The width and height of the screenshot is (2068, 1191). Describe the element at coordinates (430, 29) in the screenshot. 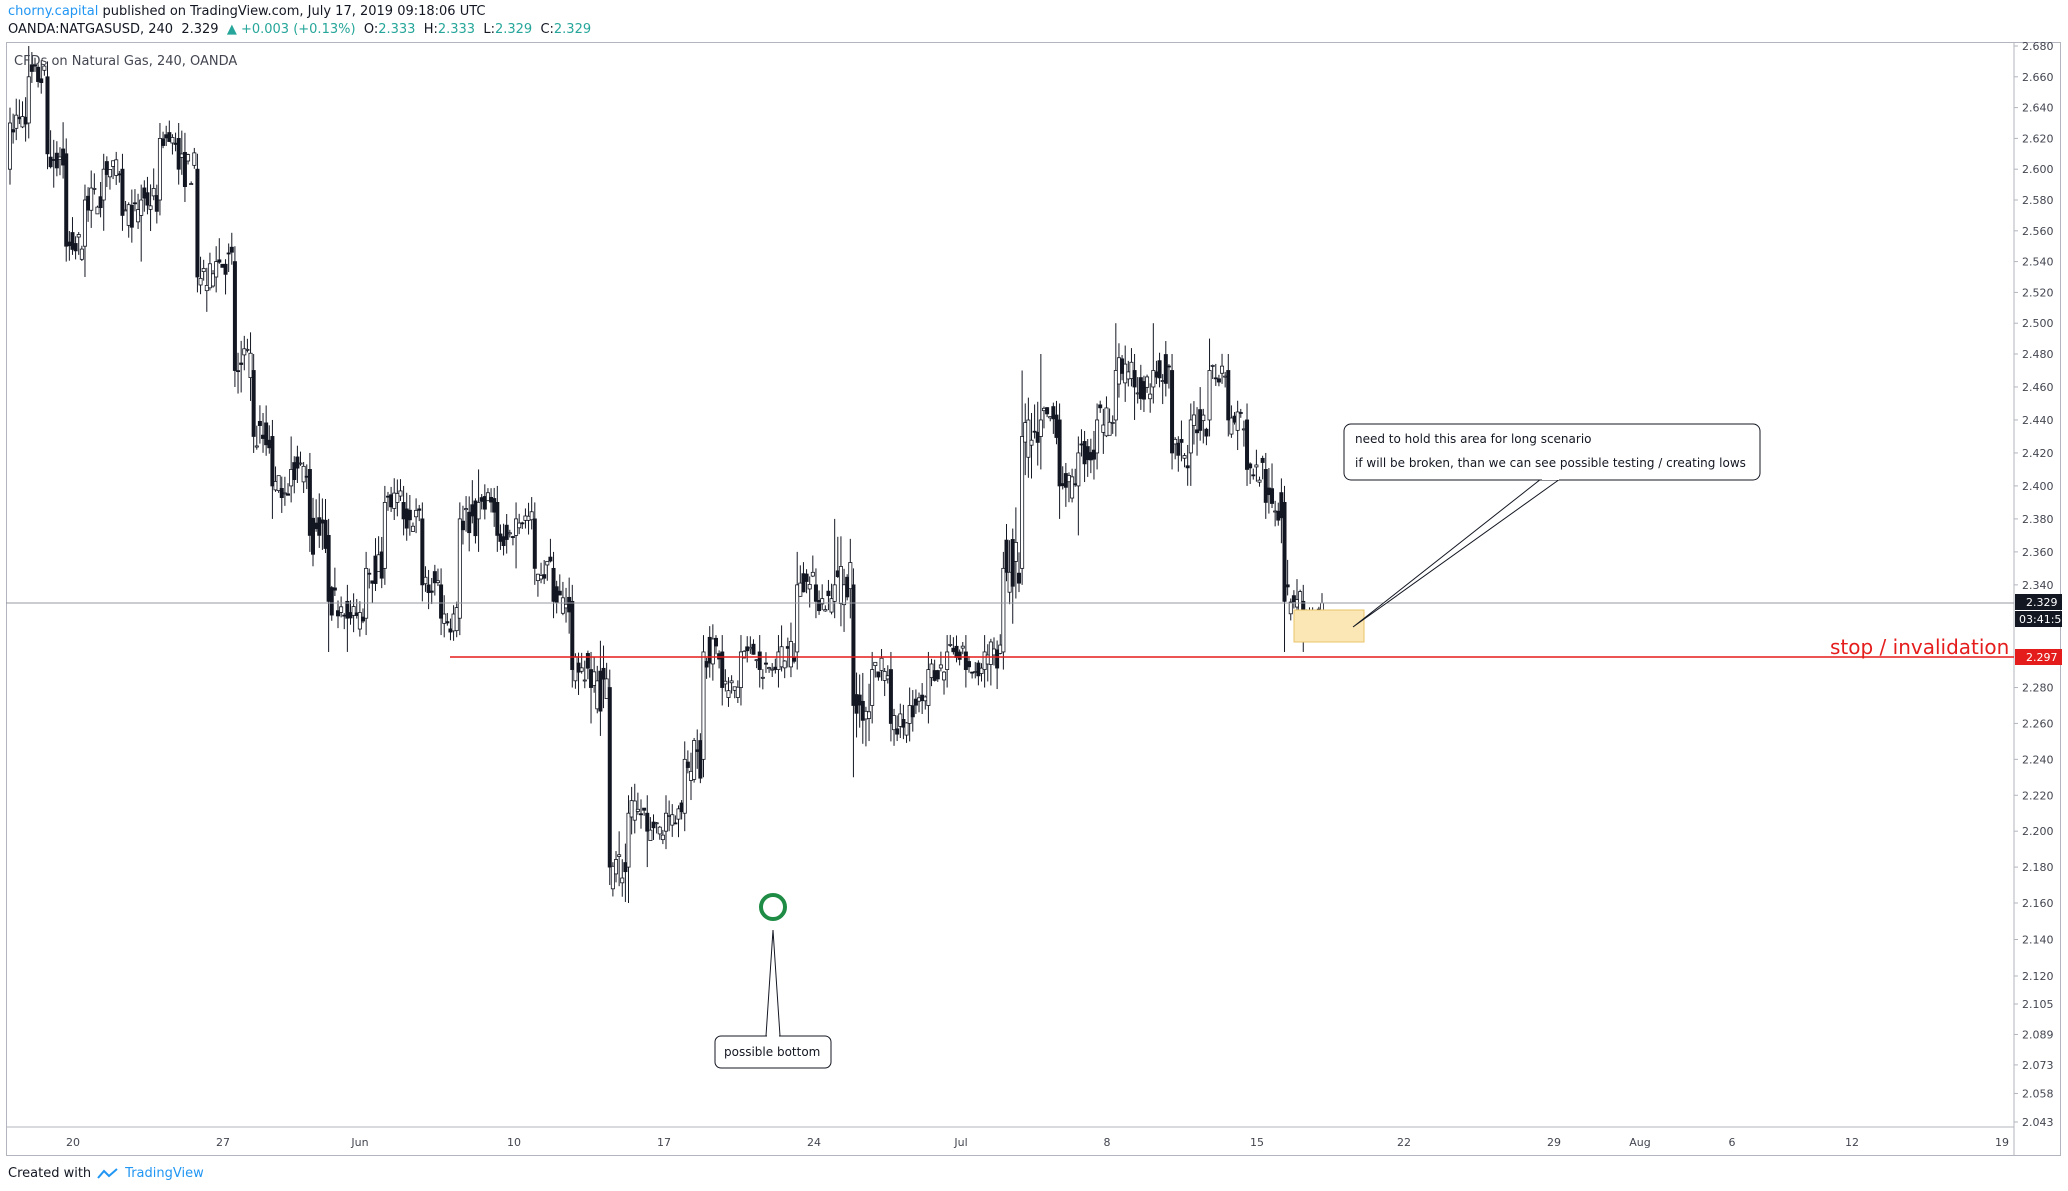

I see `high-label: H:` at that location.